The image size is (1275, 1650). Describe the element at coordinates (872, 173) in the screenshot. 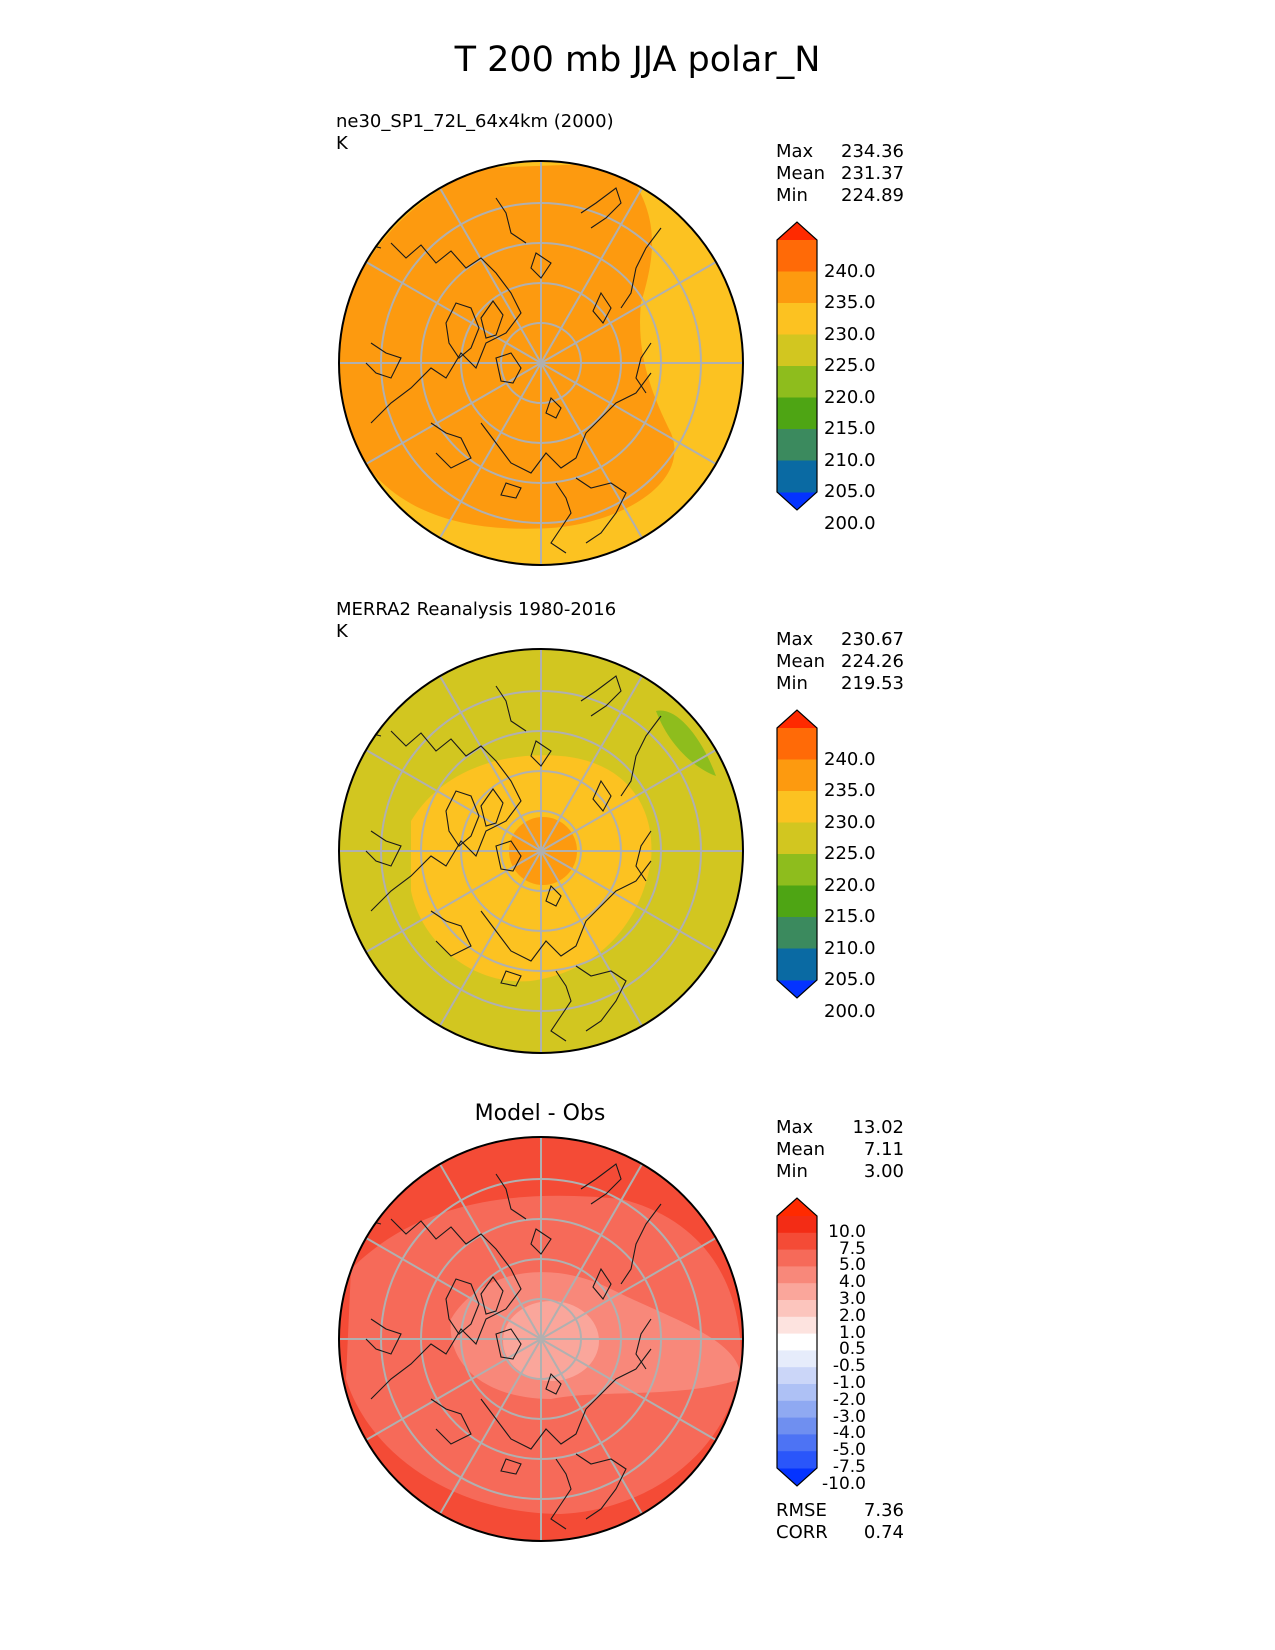

I see `stat-value: 231.37` at that location.